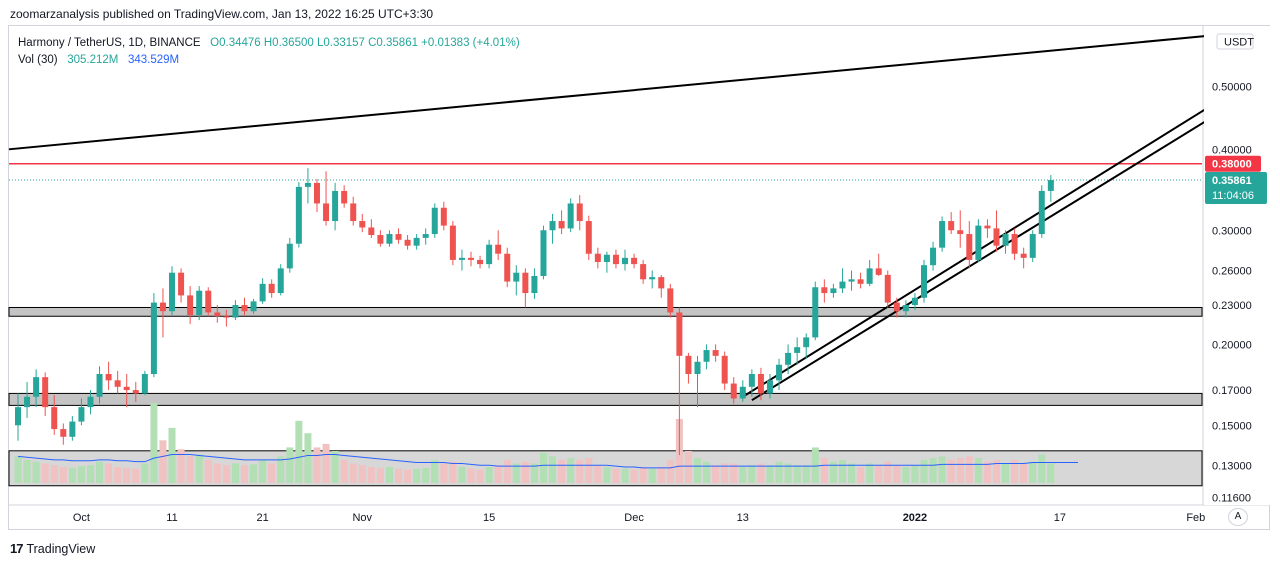 The image size is (1280, 566). What do you see at coordinates (1238, 517) in the screenshot?
I see `auto-scale-button: A` at bounding box center [1238, 517].